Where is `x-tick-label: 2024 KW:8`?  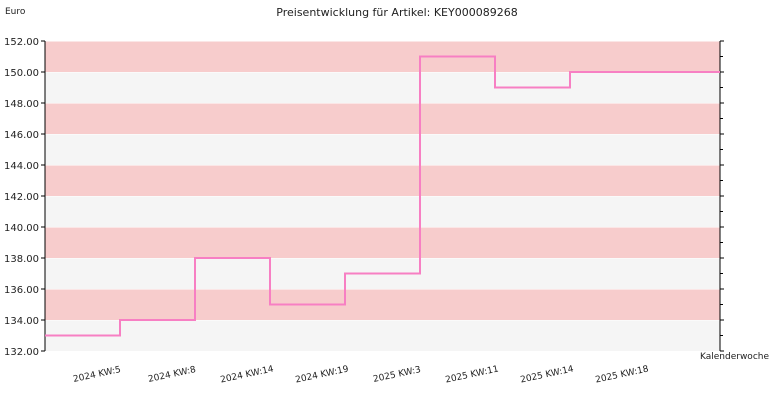
x-tick-label: 2024 KW:8 is located at coordinates (172, 375).